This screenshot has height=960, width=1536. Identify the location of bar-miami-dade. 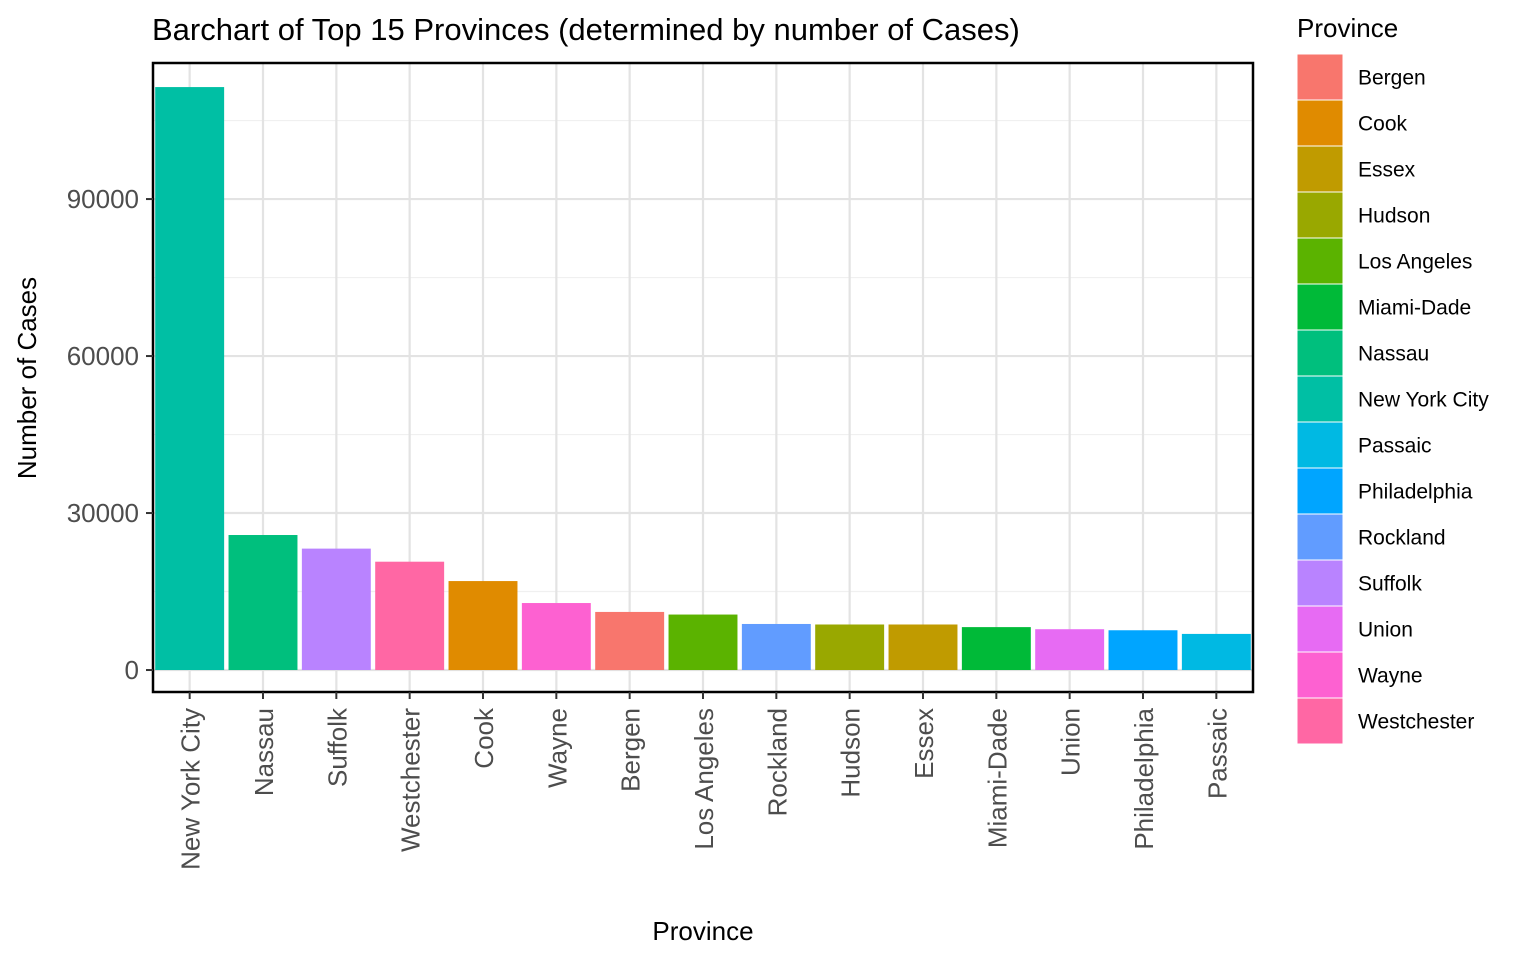
(996, 649).